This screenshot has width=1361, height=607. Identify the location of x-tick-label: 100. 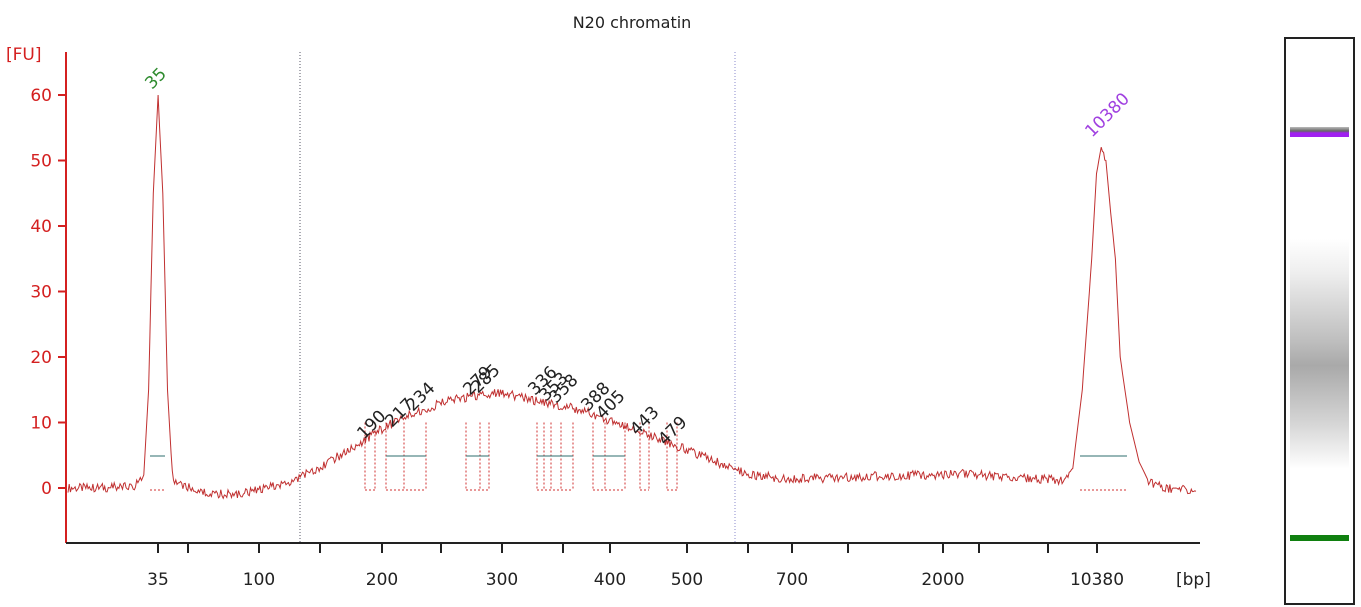
(259, 580).